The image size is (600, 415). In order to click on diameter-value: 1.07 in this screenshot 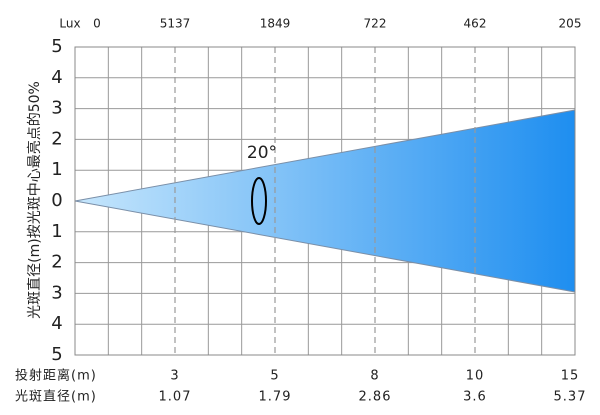, I will do `click(175, 397)`.